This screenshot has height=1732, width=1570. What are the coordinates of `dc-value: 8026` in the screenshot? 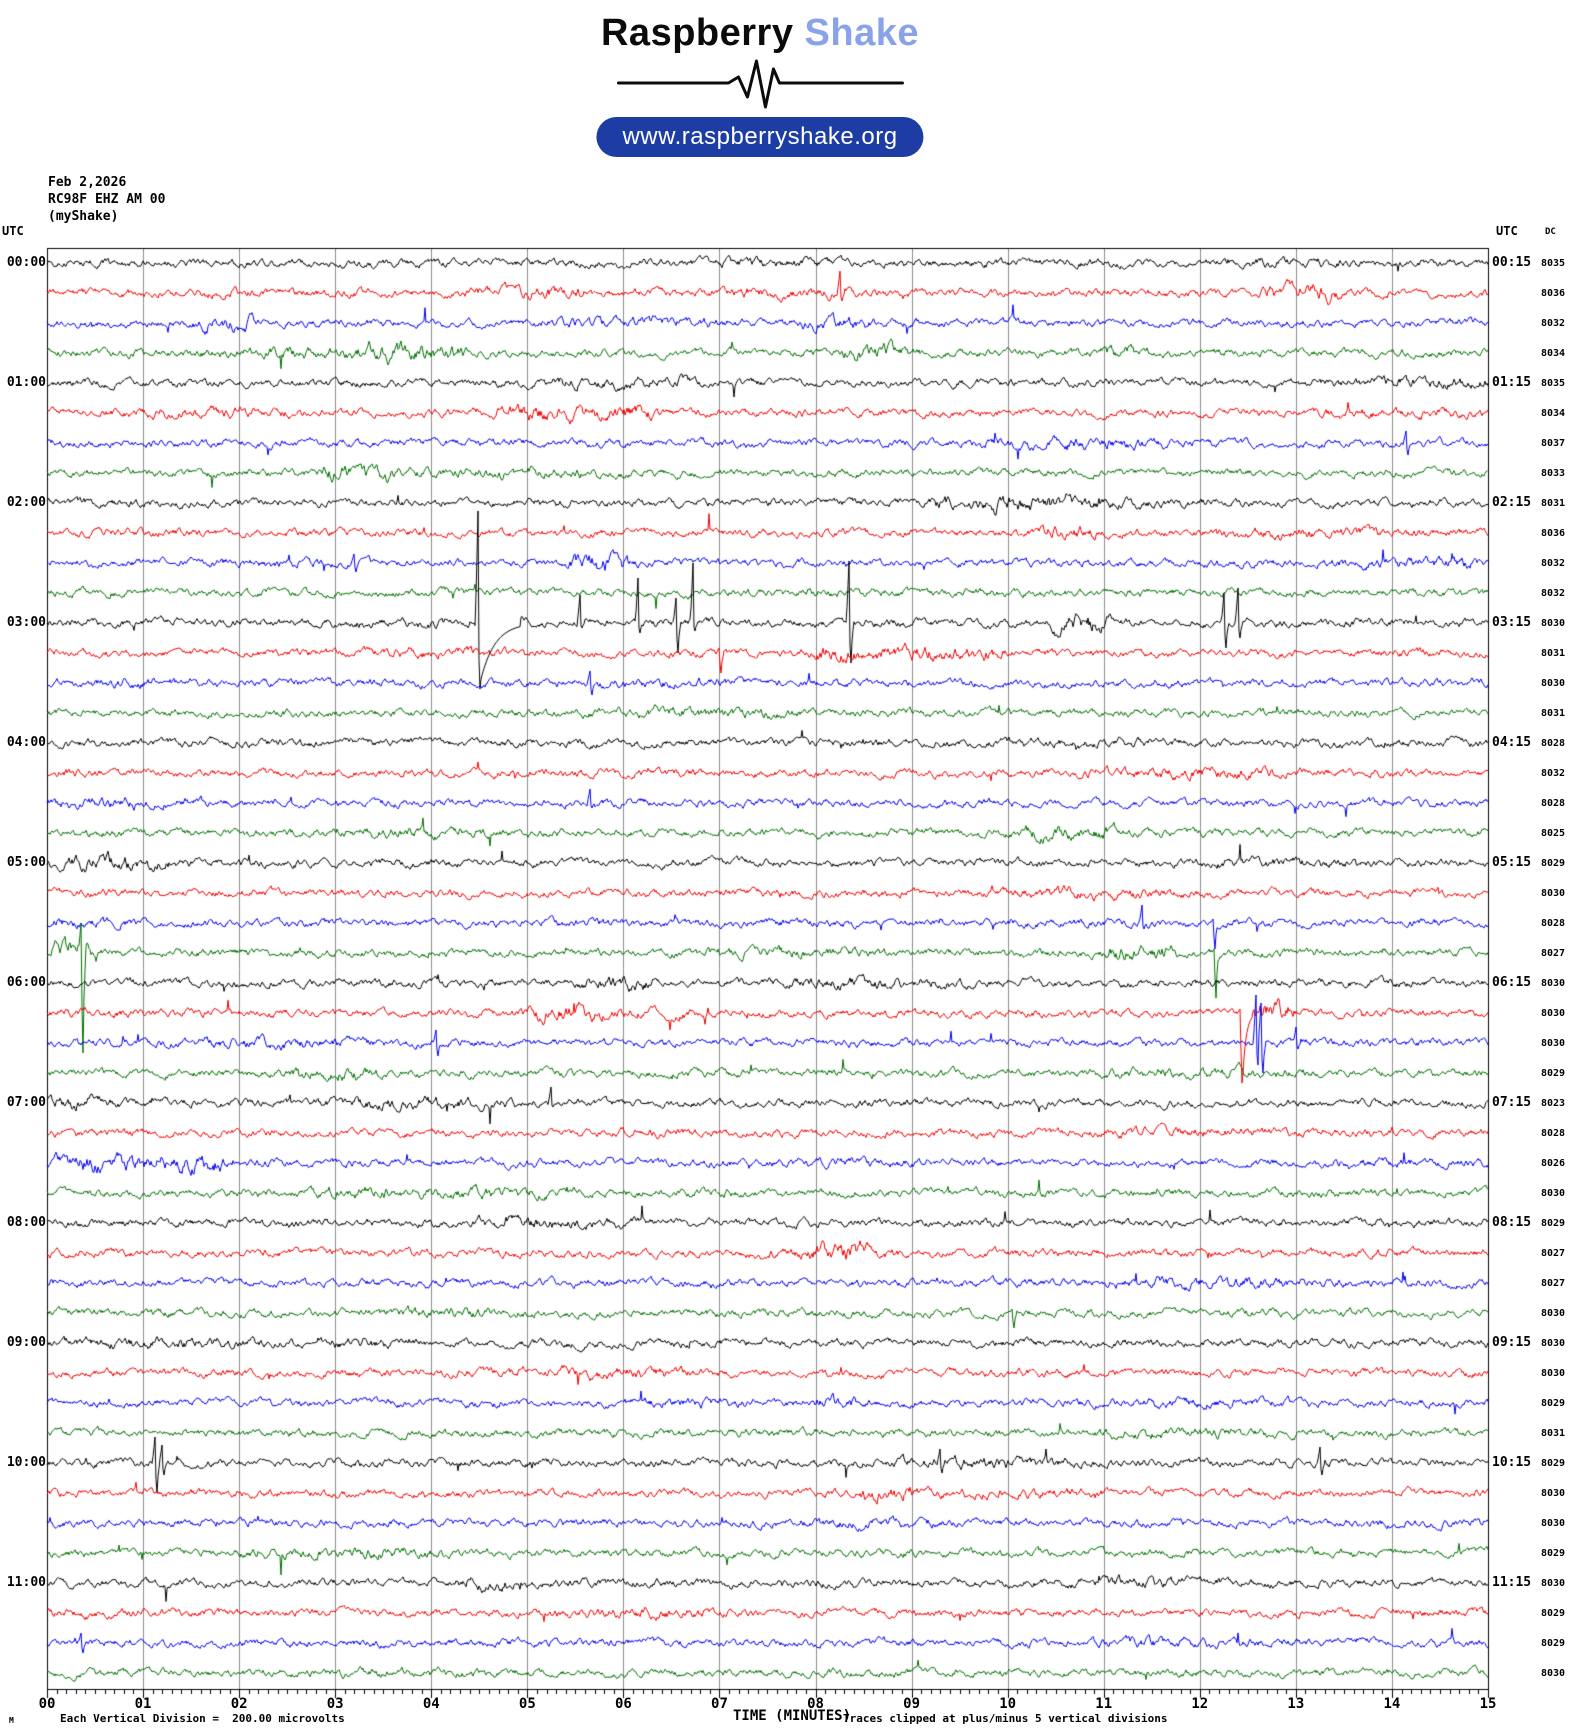 It's located at (1553, 1163).